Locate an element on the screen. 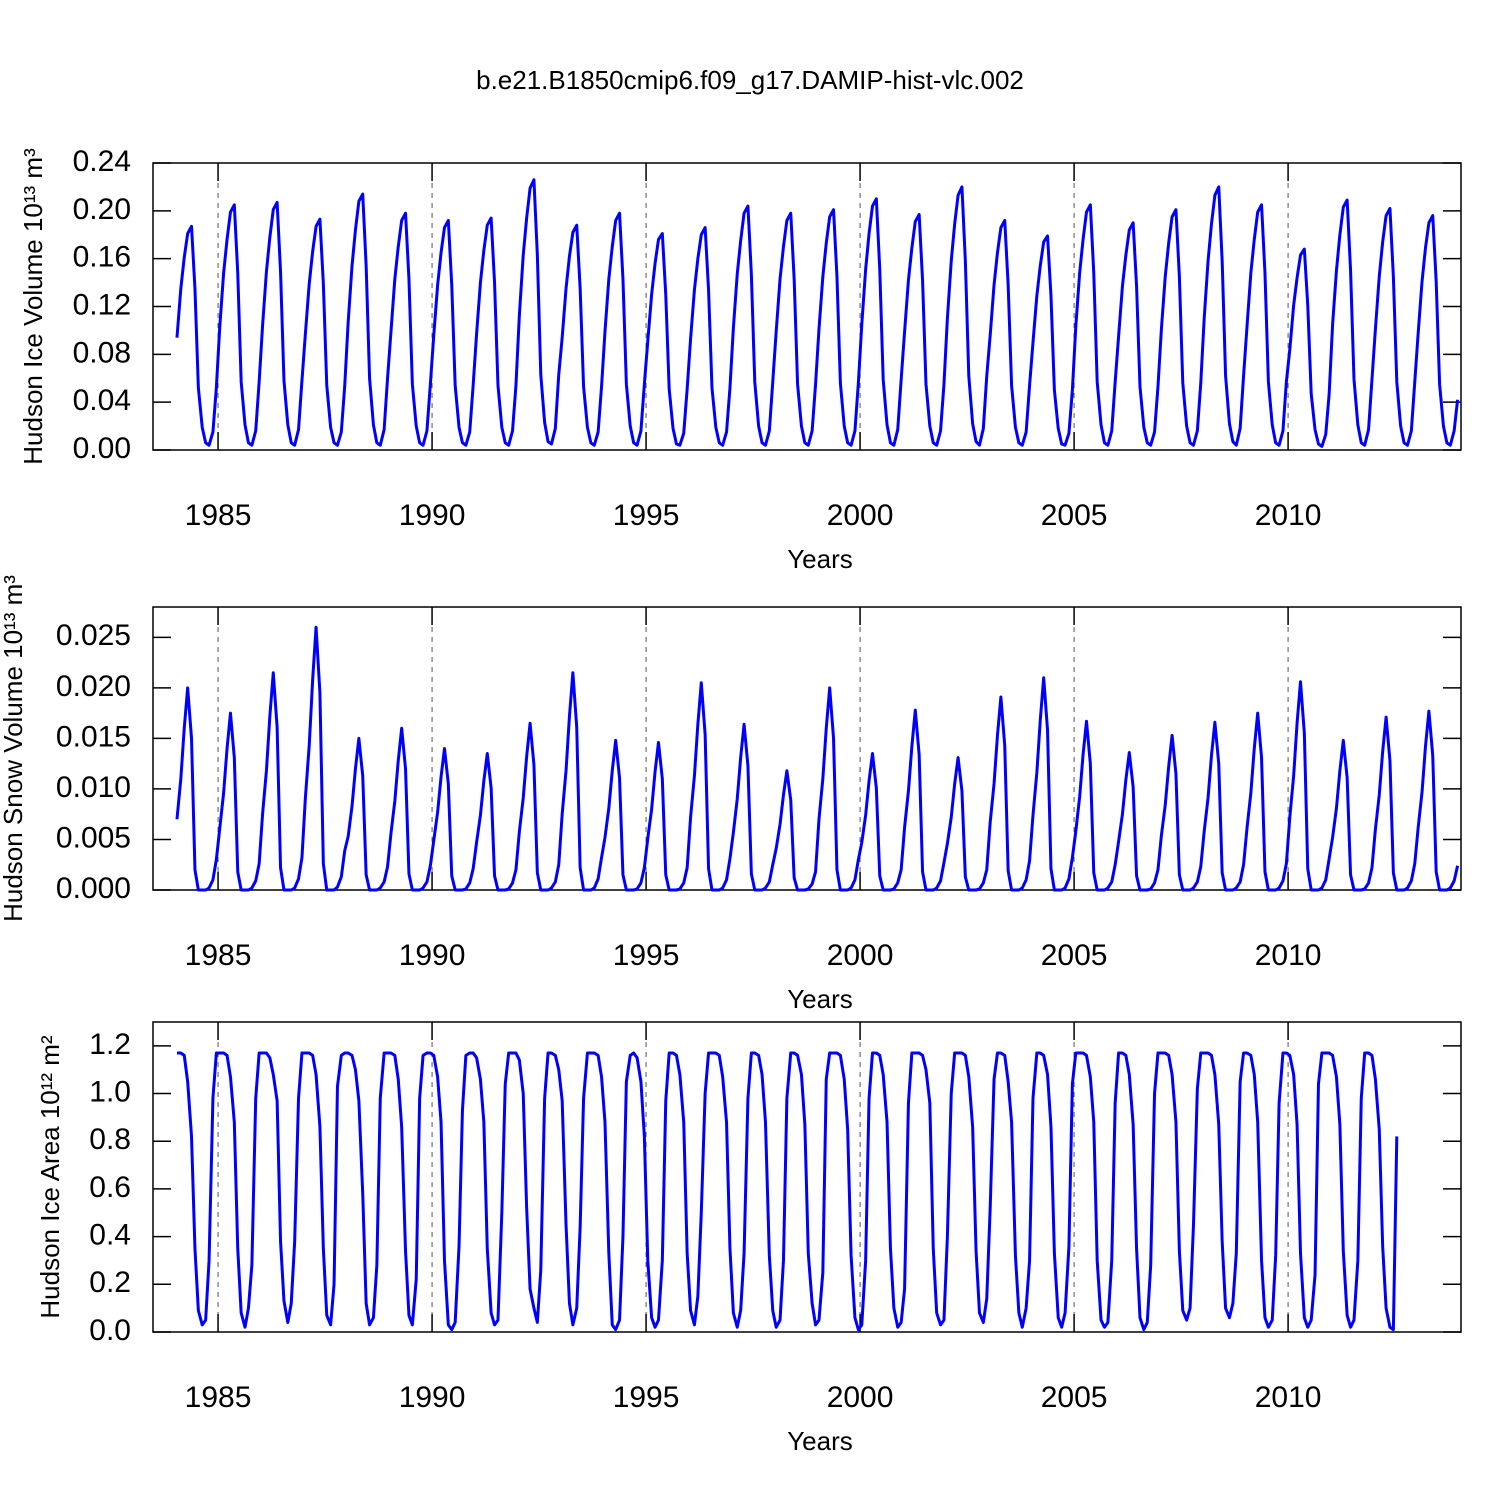  y-tick-label: 0.000 is located at coordinates (93, 888).